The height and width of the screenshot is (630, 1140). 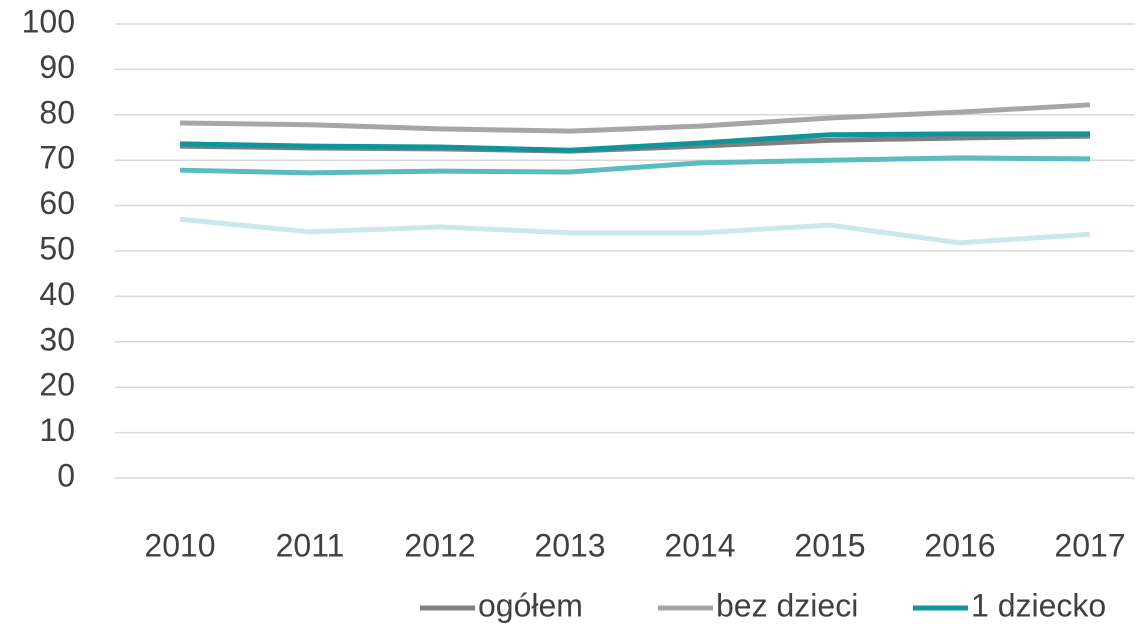 I want to click on x-tick-label: 2010, so click(x=179, y=545).